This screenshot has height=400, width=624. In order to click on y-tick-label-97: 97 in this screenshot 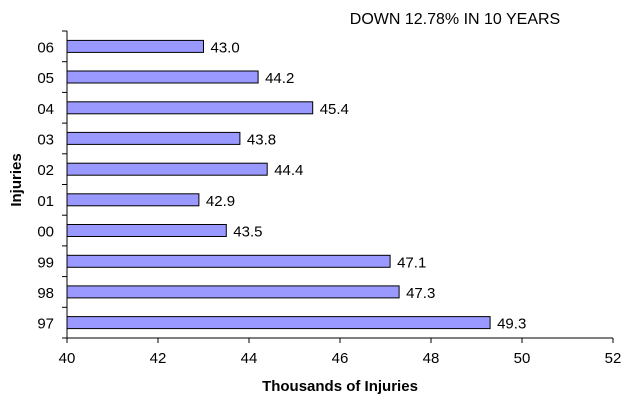, I will do `click(45, 324)`.